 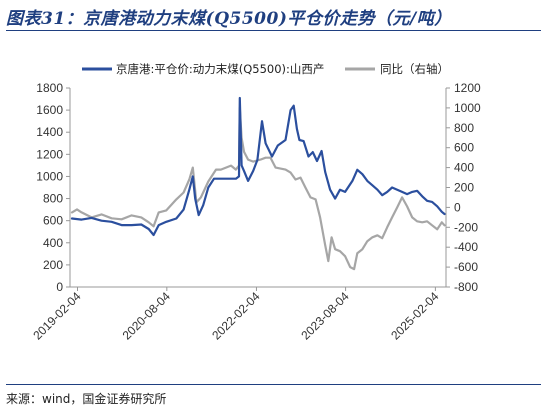 What do you see at coordinates (57, 316) in the screenshot?
I see `x-tick-label: 2019-02-04` at bounding box center [57, 316].